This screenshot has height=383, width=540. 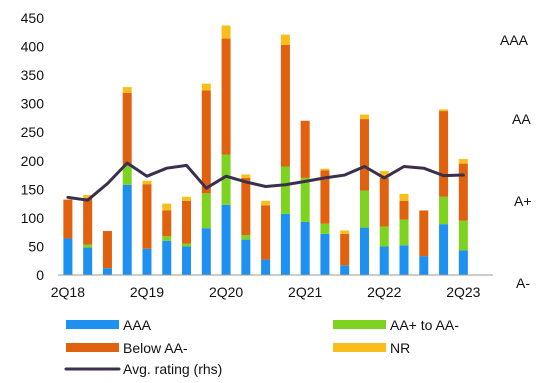 What do you see at coordinates (33, 75) in the screenshot?
I see `y-tick-label: 350` at bounding box center [33, 75].